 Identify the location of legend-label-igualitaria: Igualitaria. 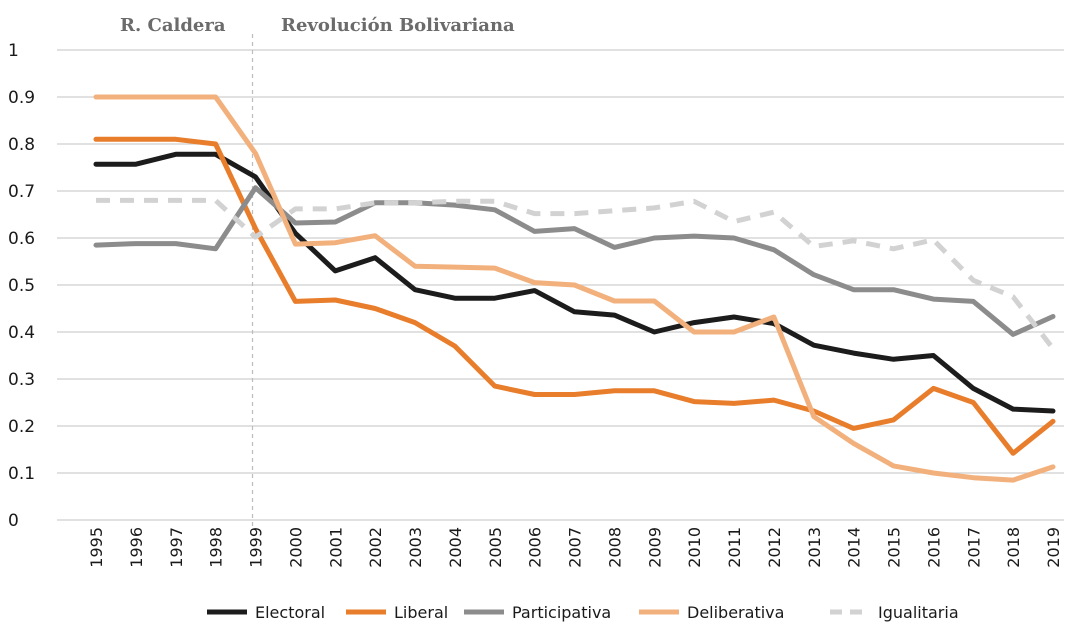
(918, 612).